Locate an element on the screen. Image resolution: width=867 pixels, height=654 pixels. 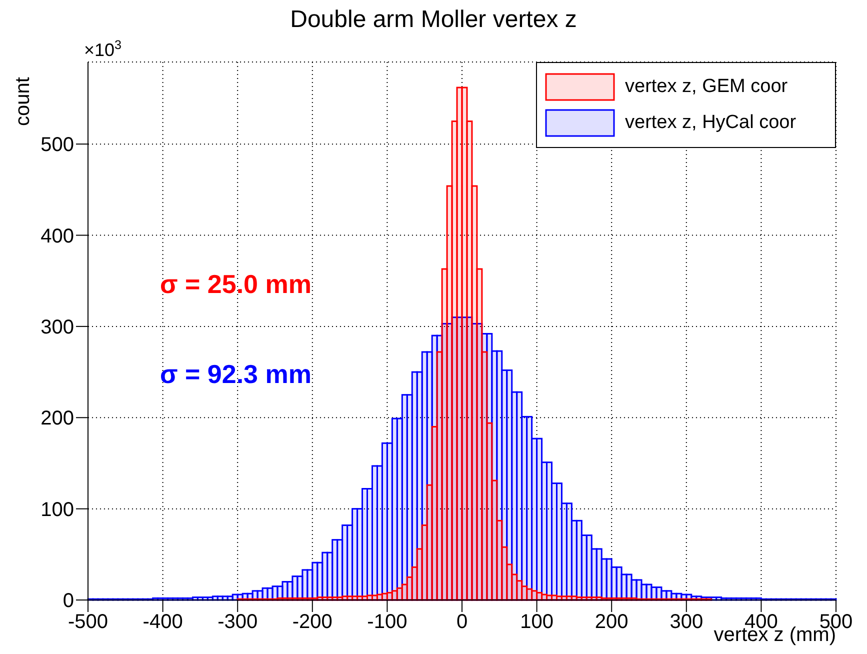
y-tick-label: 100 is located at coordinates (57, 509).